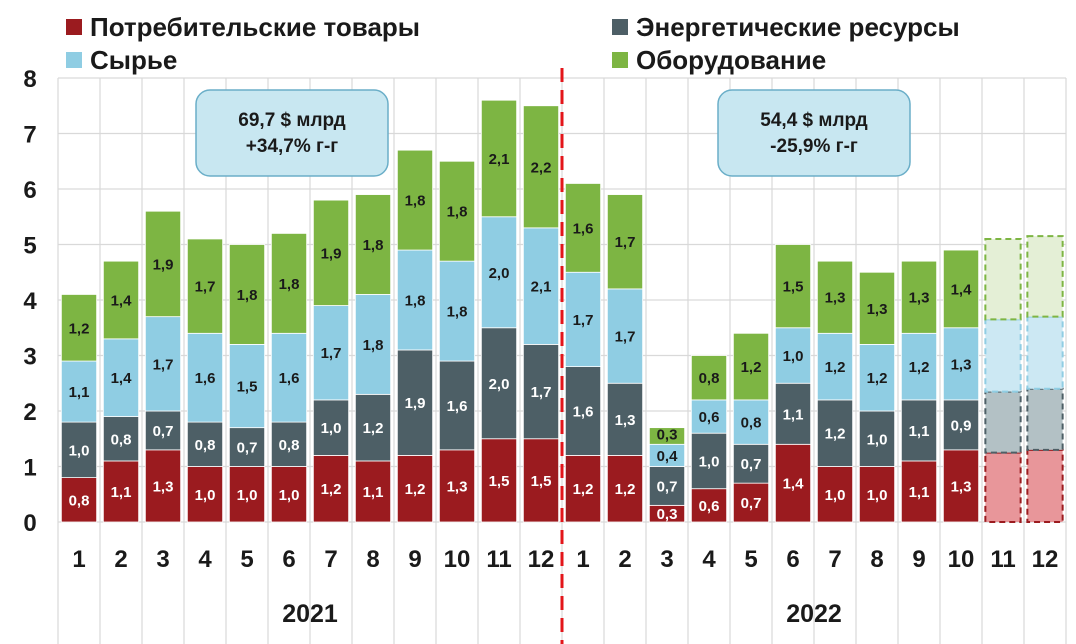 The height and width of the screenshot is (644, 1076). What do you see at coordinates (961, 559) in the screenshot?
I see `x-tick-label: 10` at bounding box center [961, 559].